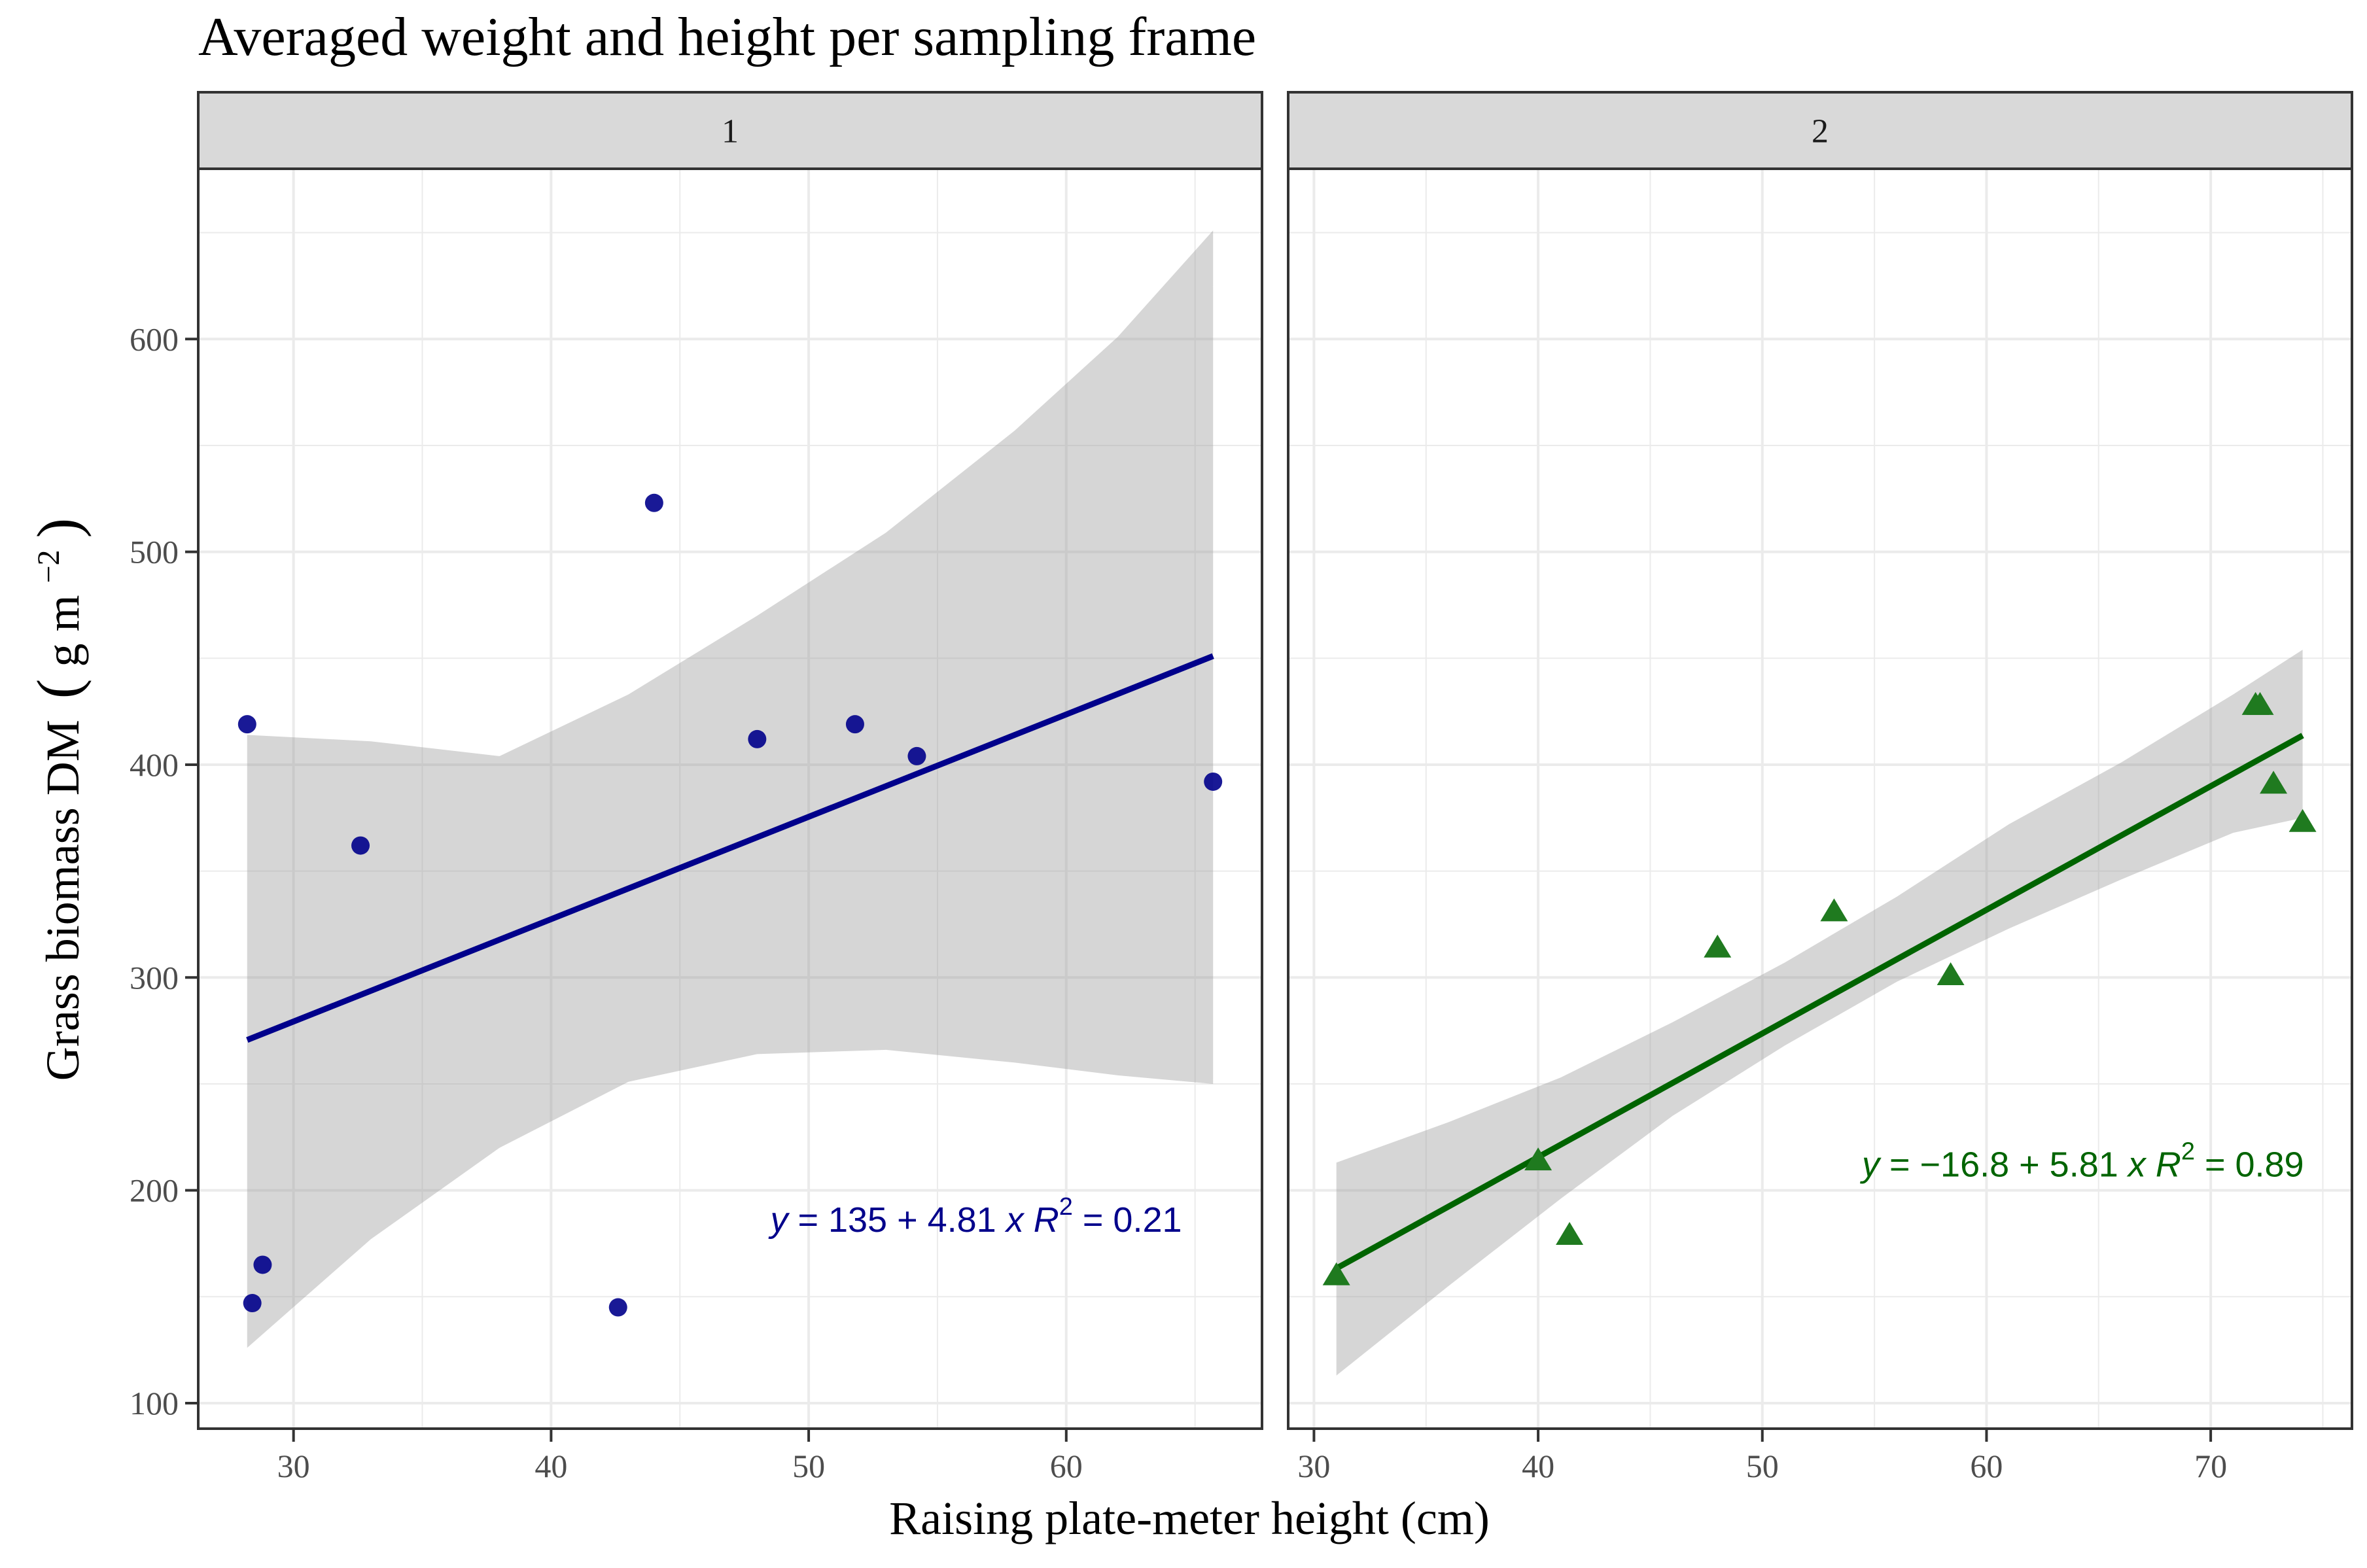  Describe the element at coordinates (63, 631) in the screenshot. I see `y-axis-title-unit: g m` at that location.